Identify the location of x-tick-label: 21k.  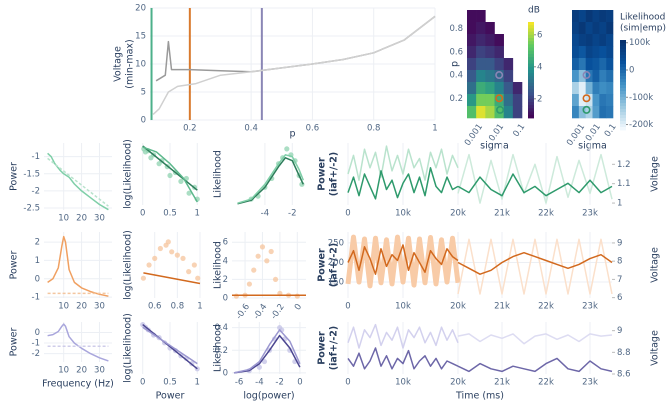
(502, 307).